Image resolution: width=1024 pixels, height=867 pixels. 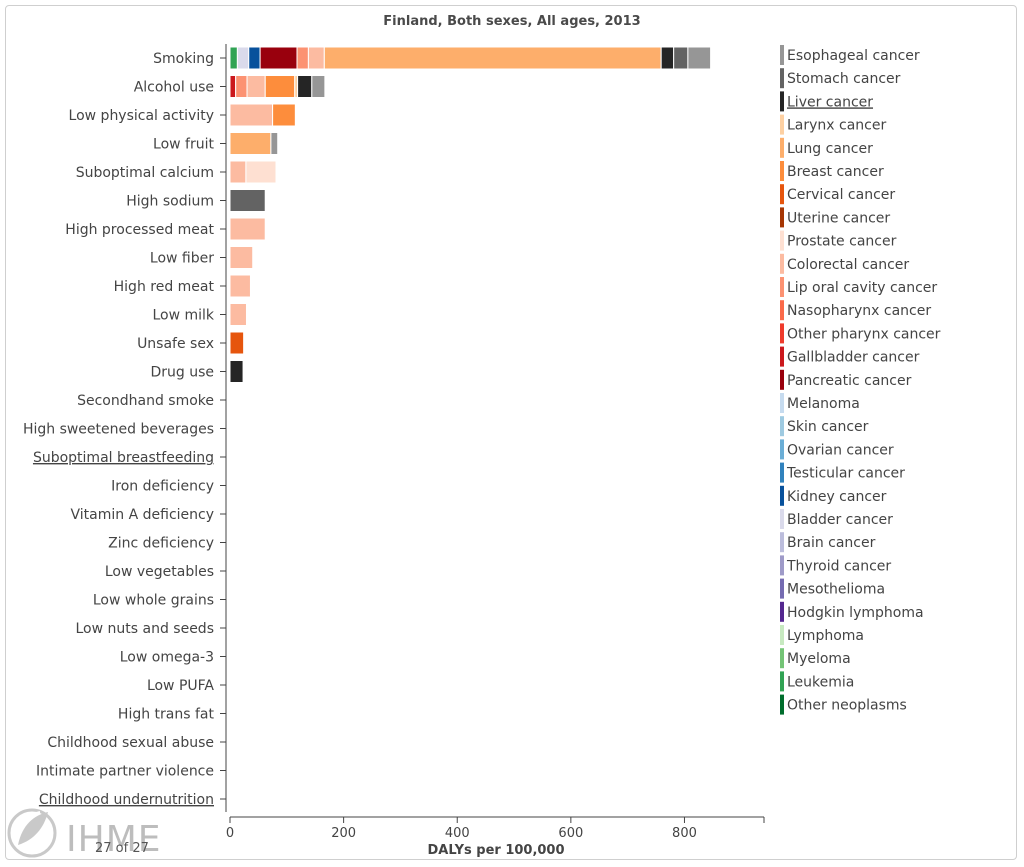 What do you see at coordinates (261, 172) in the screenshot?
I see `bar-segment-suboptimal-calcium-prostate-cancer` at bounding box center [261, 172].